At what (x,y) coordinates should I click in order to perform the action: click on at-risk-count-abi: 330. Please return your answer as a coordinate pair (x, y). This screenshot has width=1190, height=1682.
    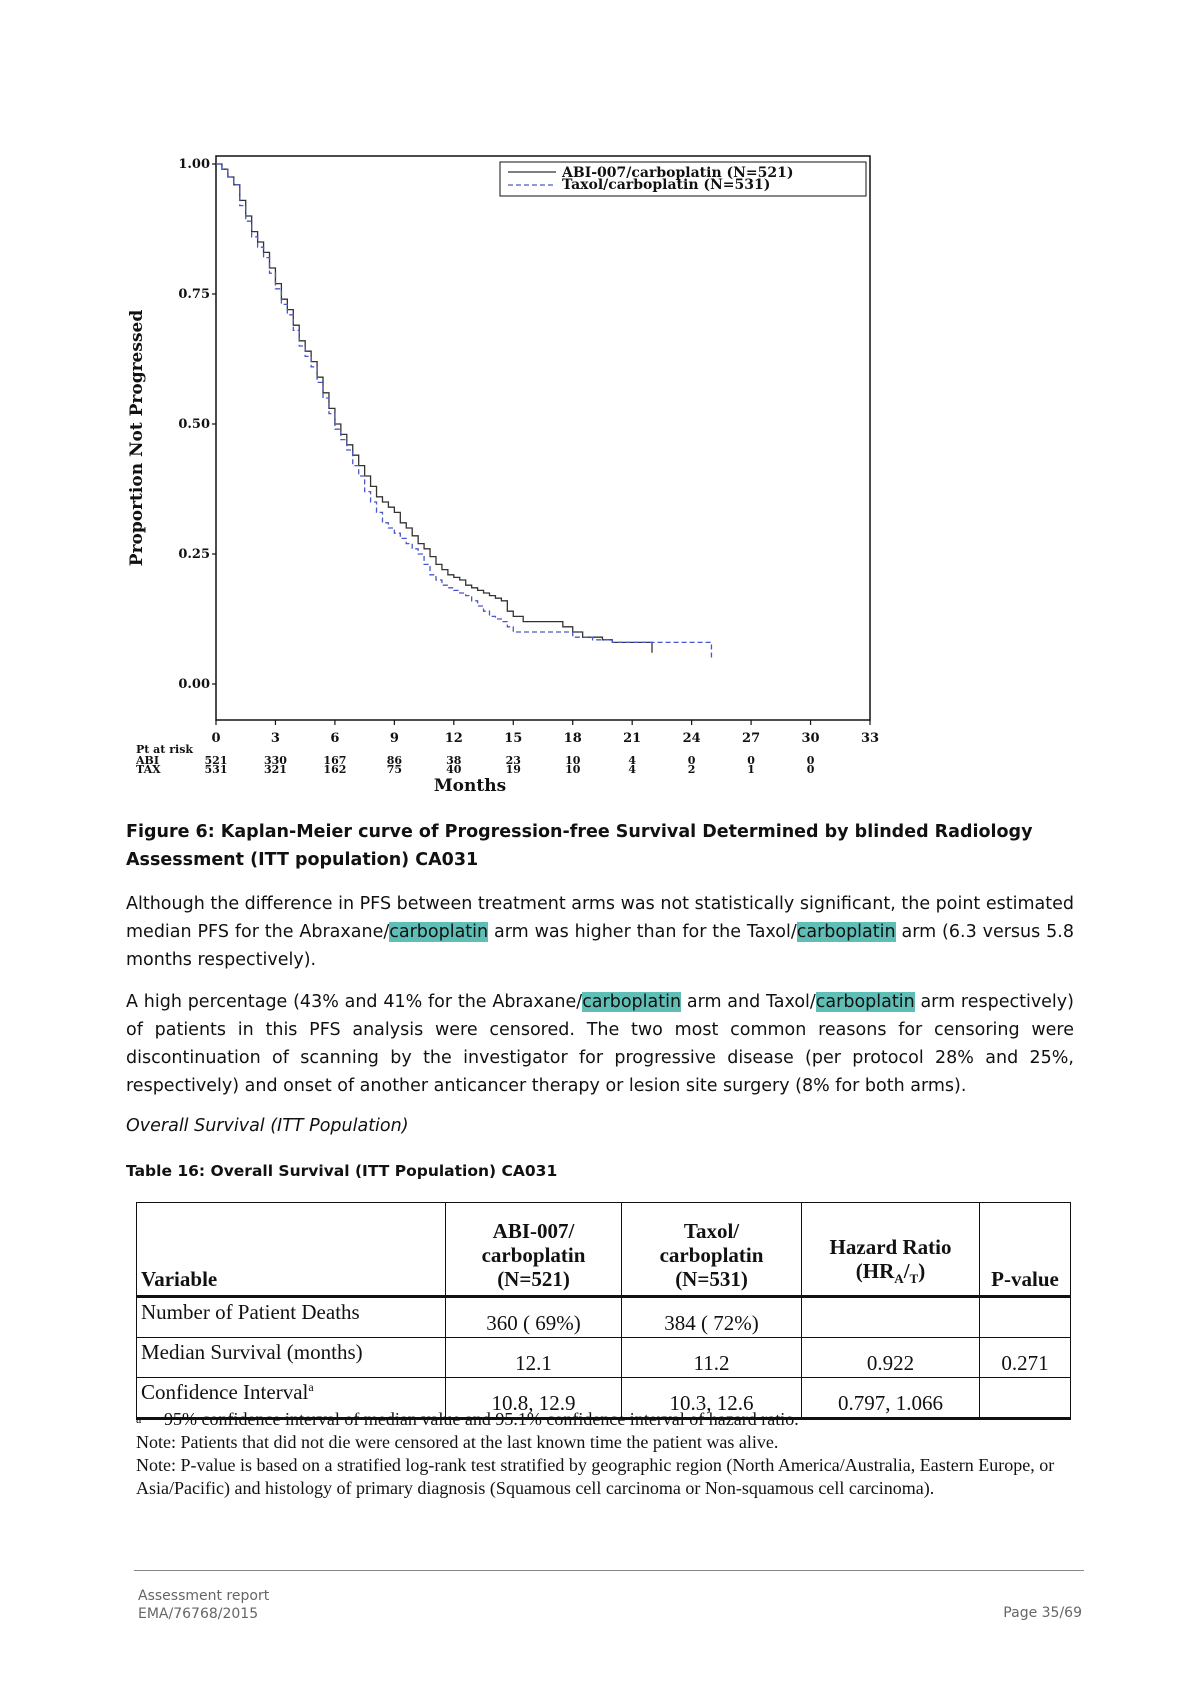
    Looking at the image, I should click on (275, 760).